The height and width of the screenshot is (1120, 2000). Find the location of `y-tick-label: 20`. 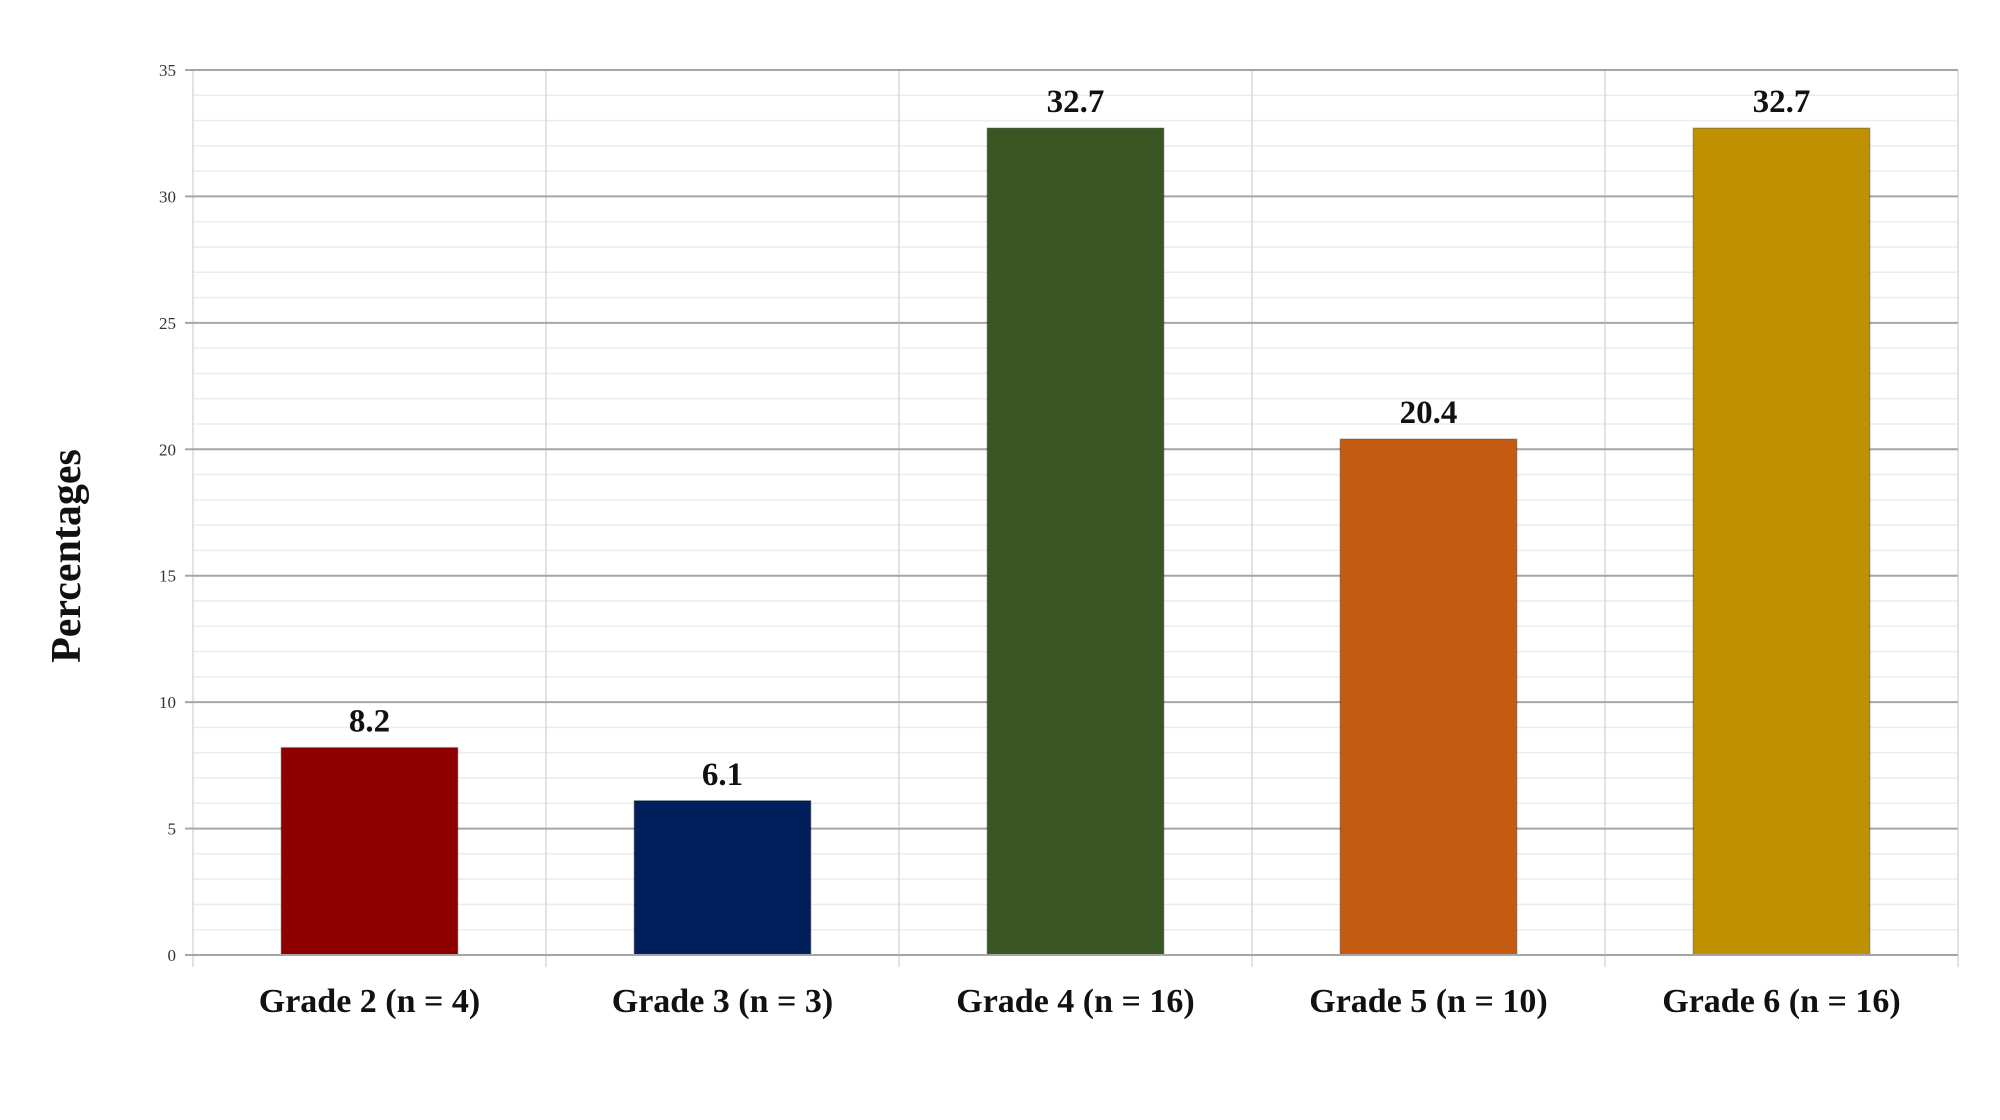

y-tick-label: 20 is located at coordinates (167, 449).